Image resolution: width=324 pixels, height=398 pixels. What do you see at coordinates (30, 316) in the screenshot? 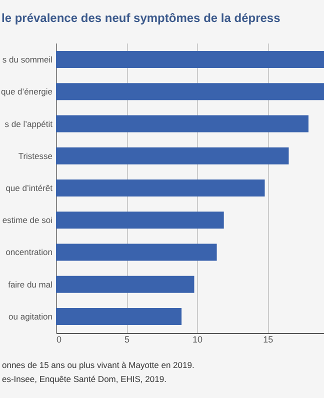
I see `y-tick-label: ou agitation` at bounding box center [30, 316].